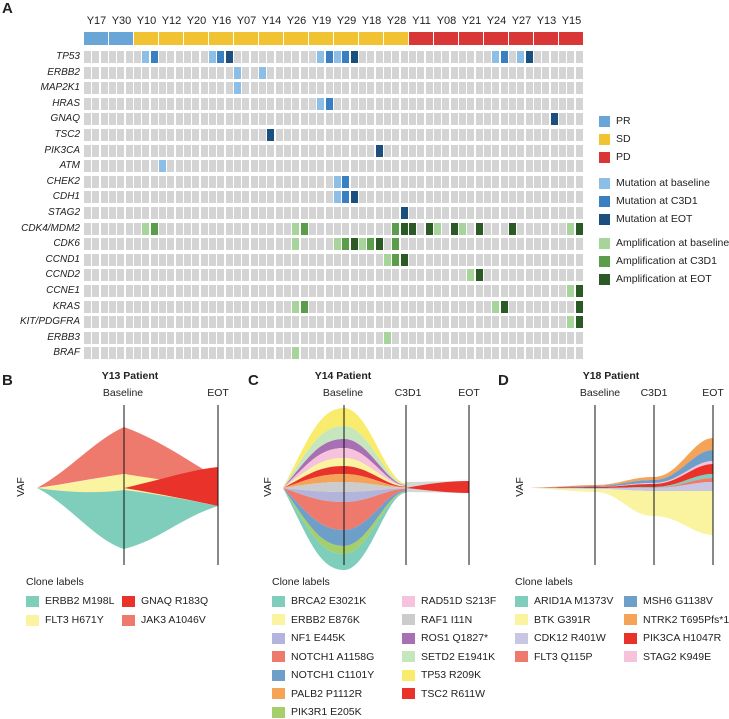 This screenshot has height=719, width=729. What do you see at coordinates (621, 486) in the screenshot?
I see `clone-cdk12` at bounding box center [621, 486].